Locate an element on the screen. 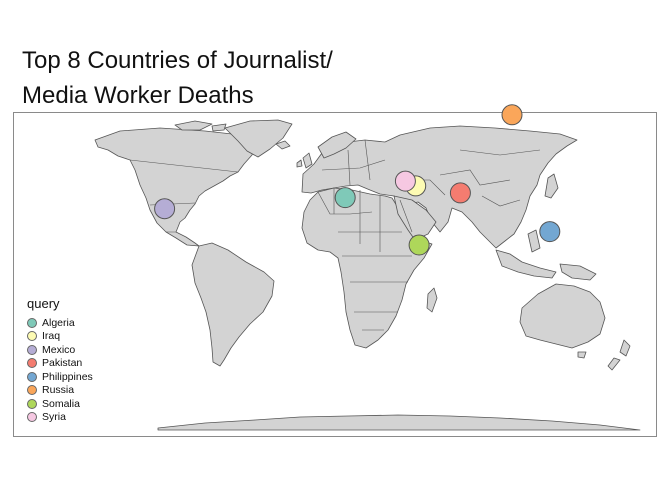 This screenshot has width=672, height=480. legend-label: Russia is located at coordinates (58, 390).